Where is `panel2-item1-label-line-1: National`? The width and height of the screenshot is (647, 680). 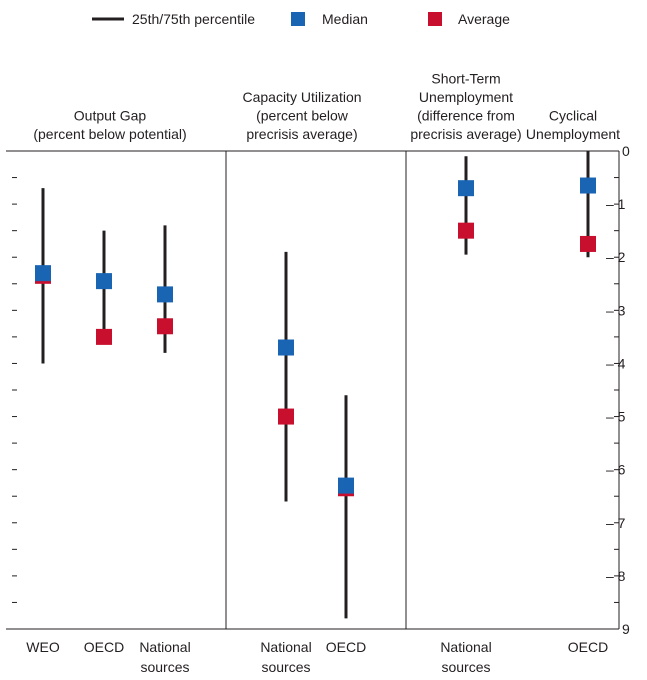 panel2-item1-label-line-1: National is located at coordinates (285, 647).